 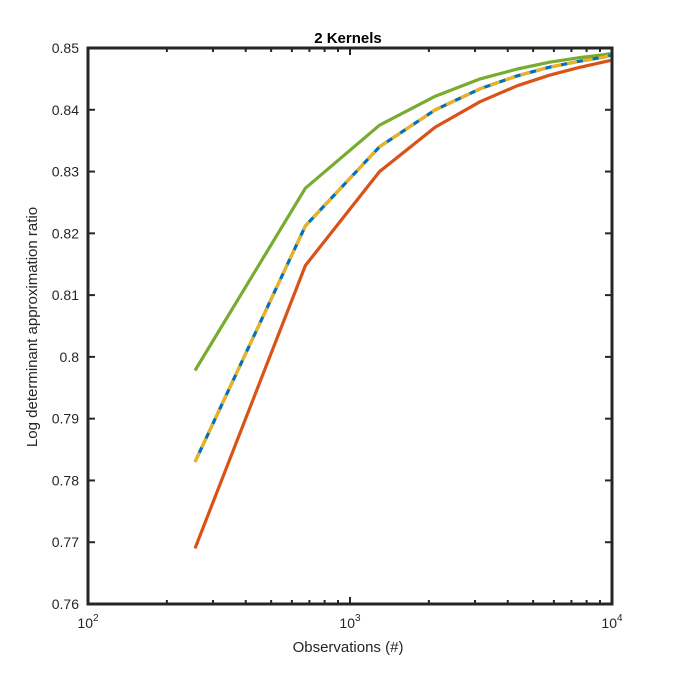 What do you see at coordinates (348, 38) in the screenshot?
I see `chart-title: 2 Kernels` at bounding box center [348, 38].